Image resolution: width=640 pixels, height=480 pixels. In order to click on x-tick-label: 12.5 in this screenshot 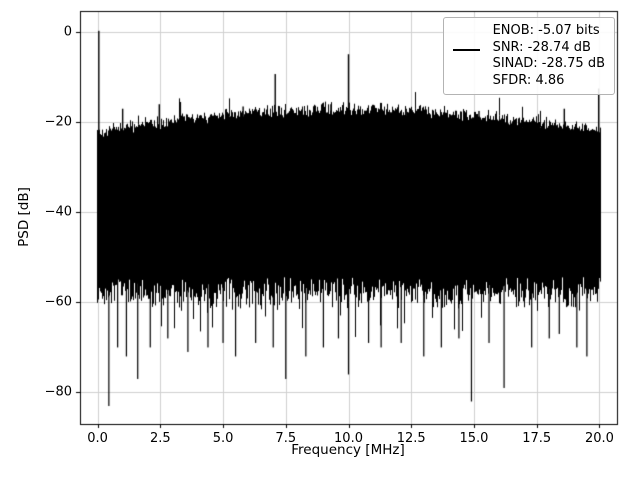, I will do `click(411, 438)`.